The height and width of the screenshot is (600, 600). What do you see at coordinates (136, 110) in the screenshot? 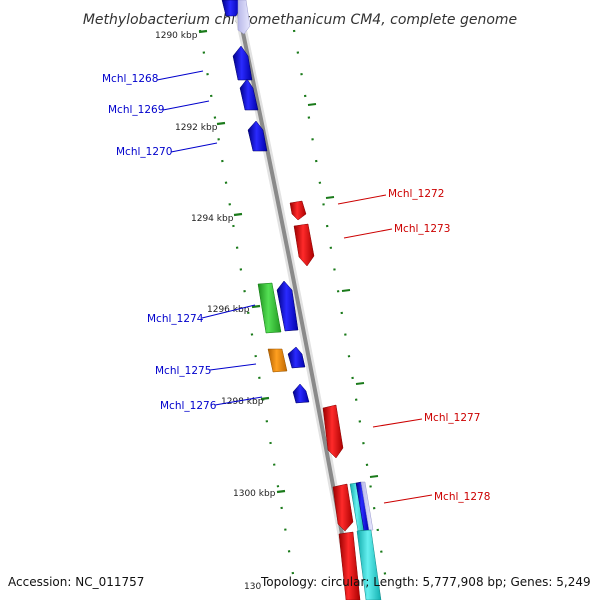
I see `gene-label-mchl-1269: Mchl_1269` at bounding box center [136, 110].